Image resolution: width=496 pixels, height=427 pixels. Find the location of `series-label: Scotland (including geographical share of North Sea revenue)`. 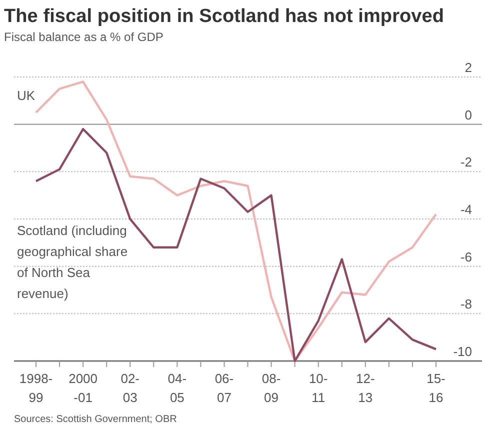

series-label: Scotland (including geographical share of North Sea revenue) is located at coordinates (72, 262).